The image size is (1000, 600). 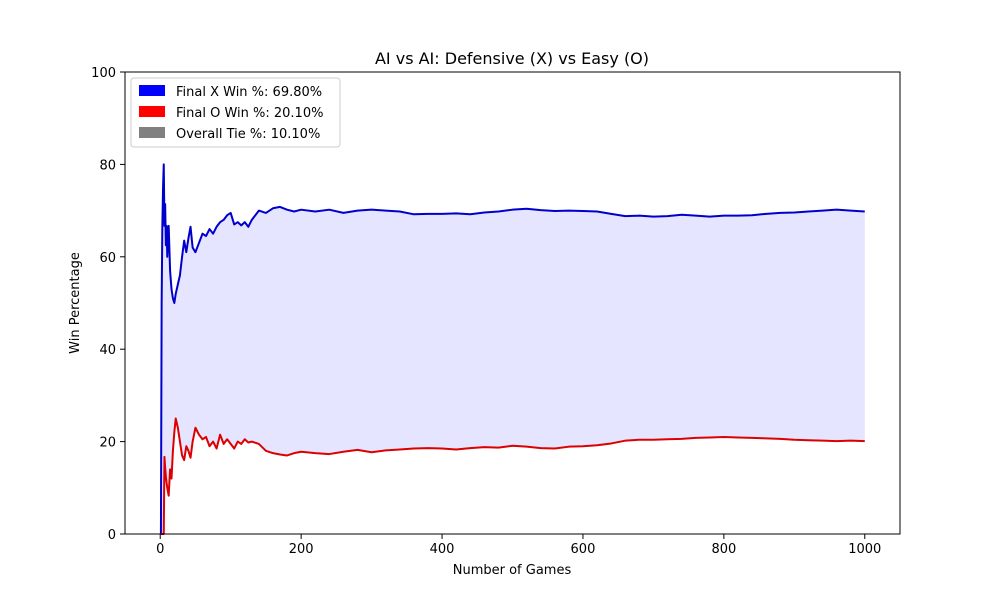 What do you see at coordinates (301, 549) in the screenshot?
I see `x-tick-label: 200` at bounding box center [301, 549].